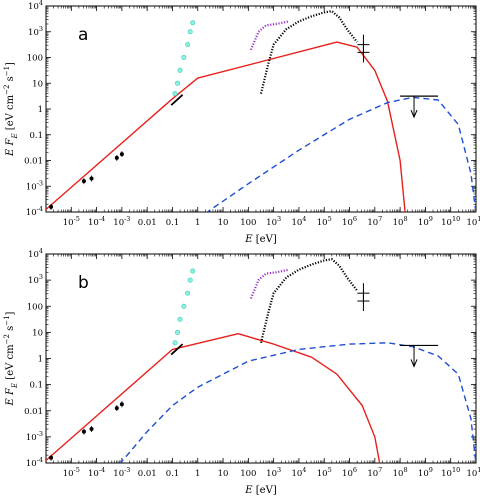 The height and width of the screenshot is (497, 480). Describe the element at coordinates (83, 35) in the screenshot. I see `panel-letter: a` at that location.